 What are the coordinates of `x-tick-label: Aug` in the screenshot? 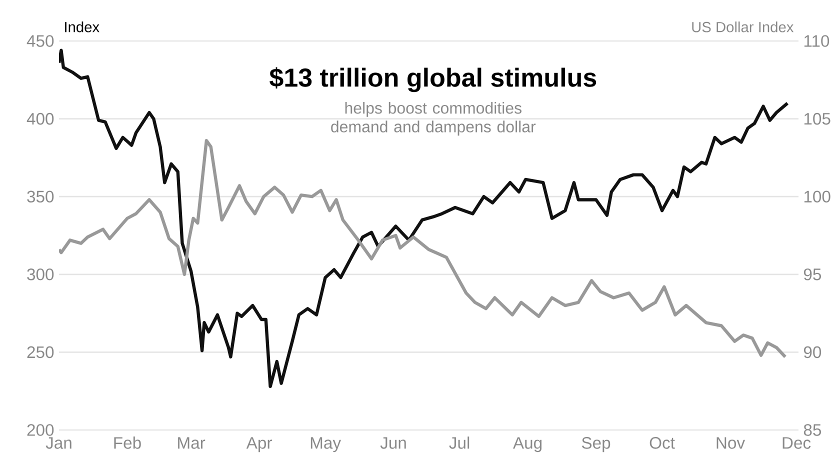 It's located at (527, 444).